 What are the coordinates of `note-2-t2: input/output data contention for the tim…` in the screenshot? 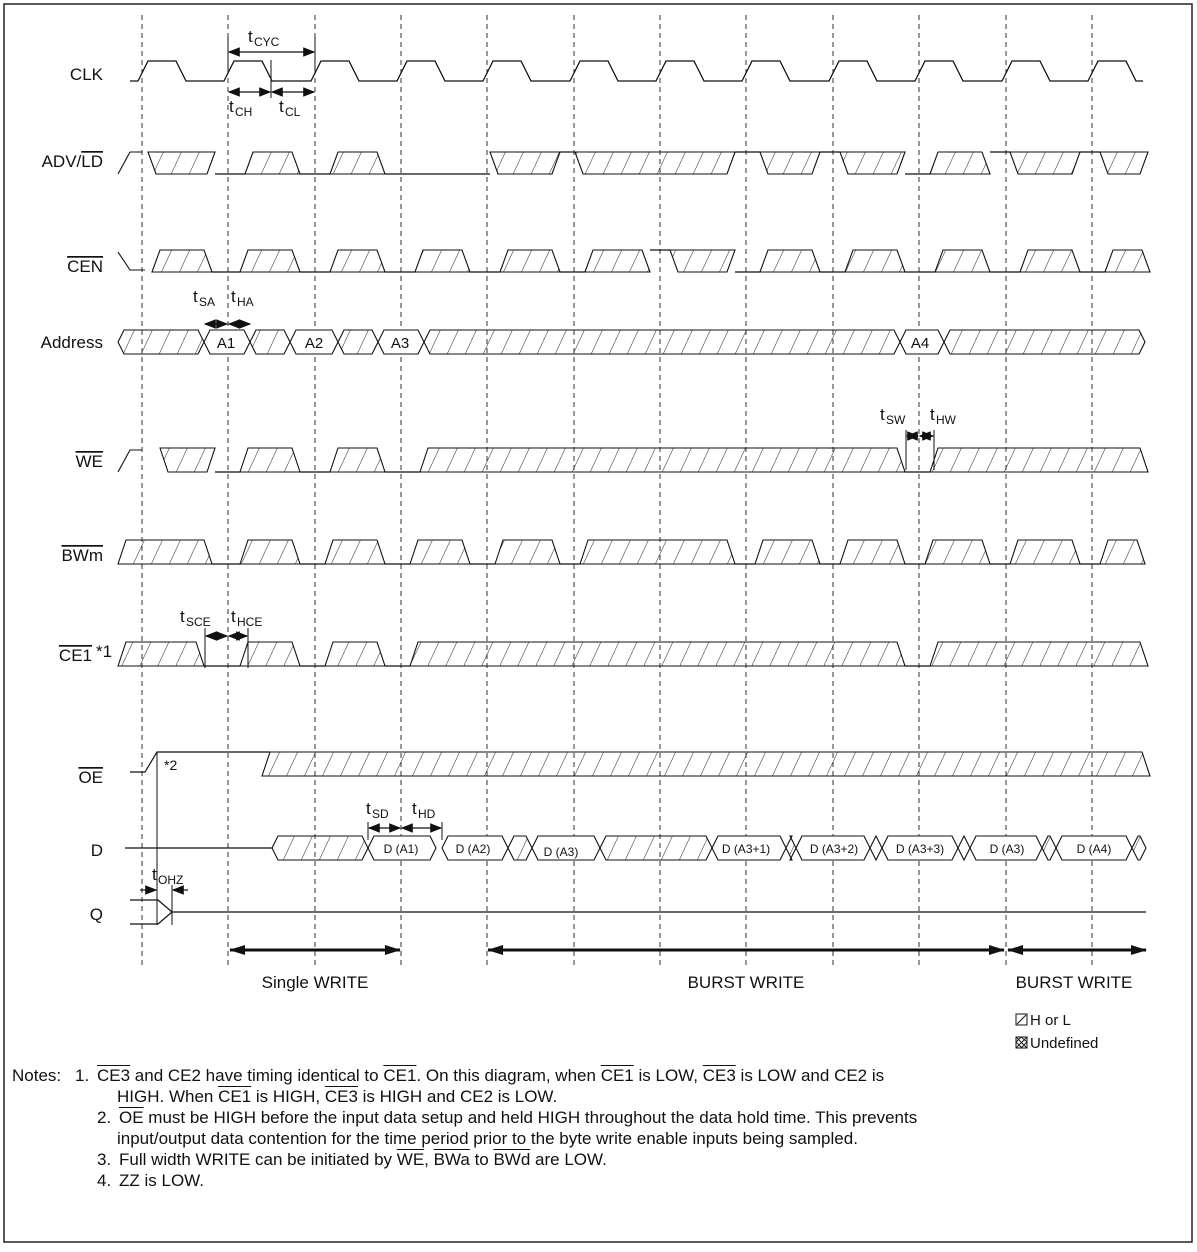 It's located at (487, 1138).